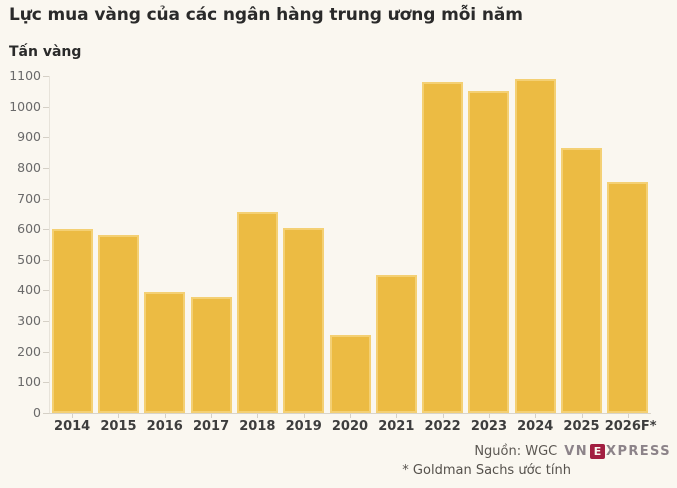 The height and width of the screenshot is (488, 677). Describe the element at coordinates (257, 312) in the screenshot. I see `bar-2018` at that location.